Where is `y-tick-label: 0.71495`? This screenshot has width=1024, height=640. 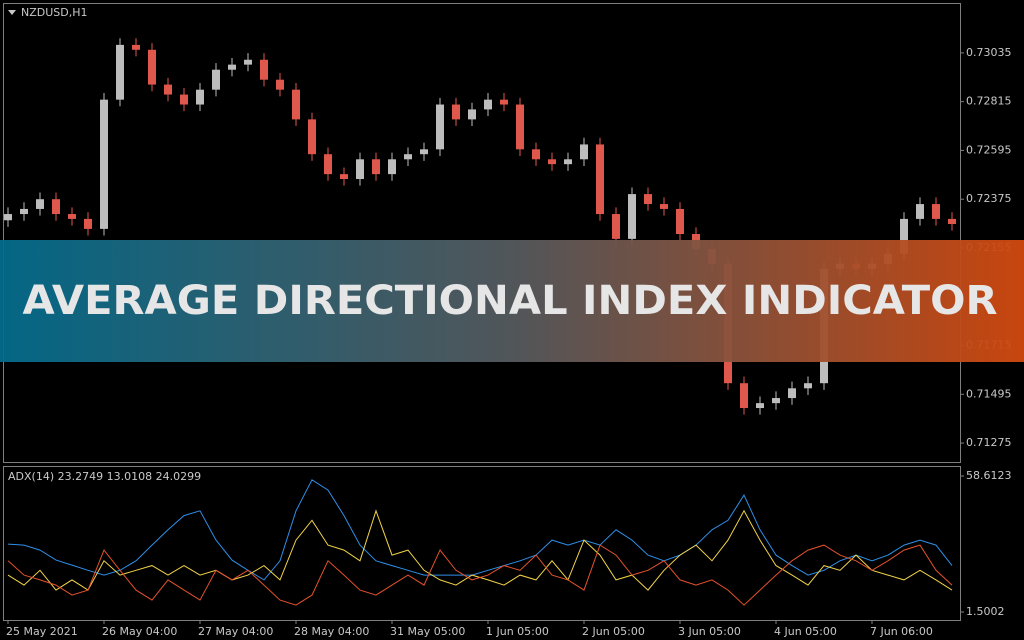 y-tick-label: 0.71495 is located at coordinates (989, 393).